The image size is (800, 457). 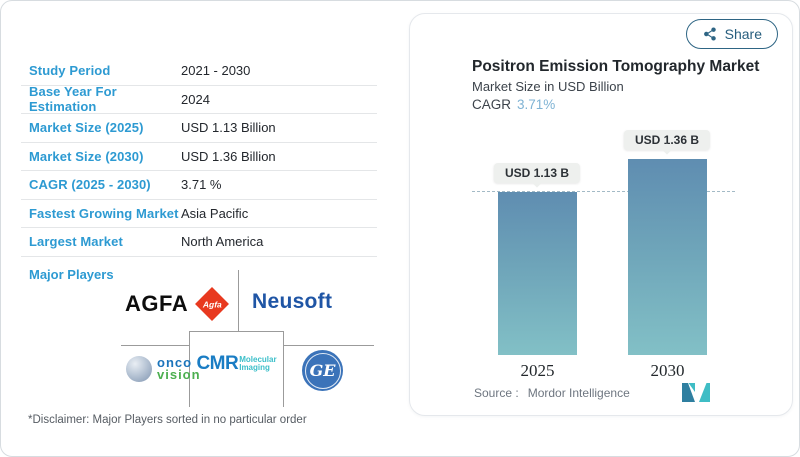 I want to click on row-label: Largest Market, so click(x=76, y=242).